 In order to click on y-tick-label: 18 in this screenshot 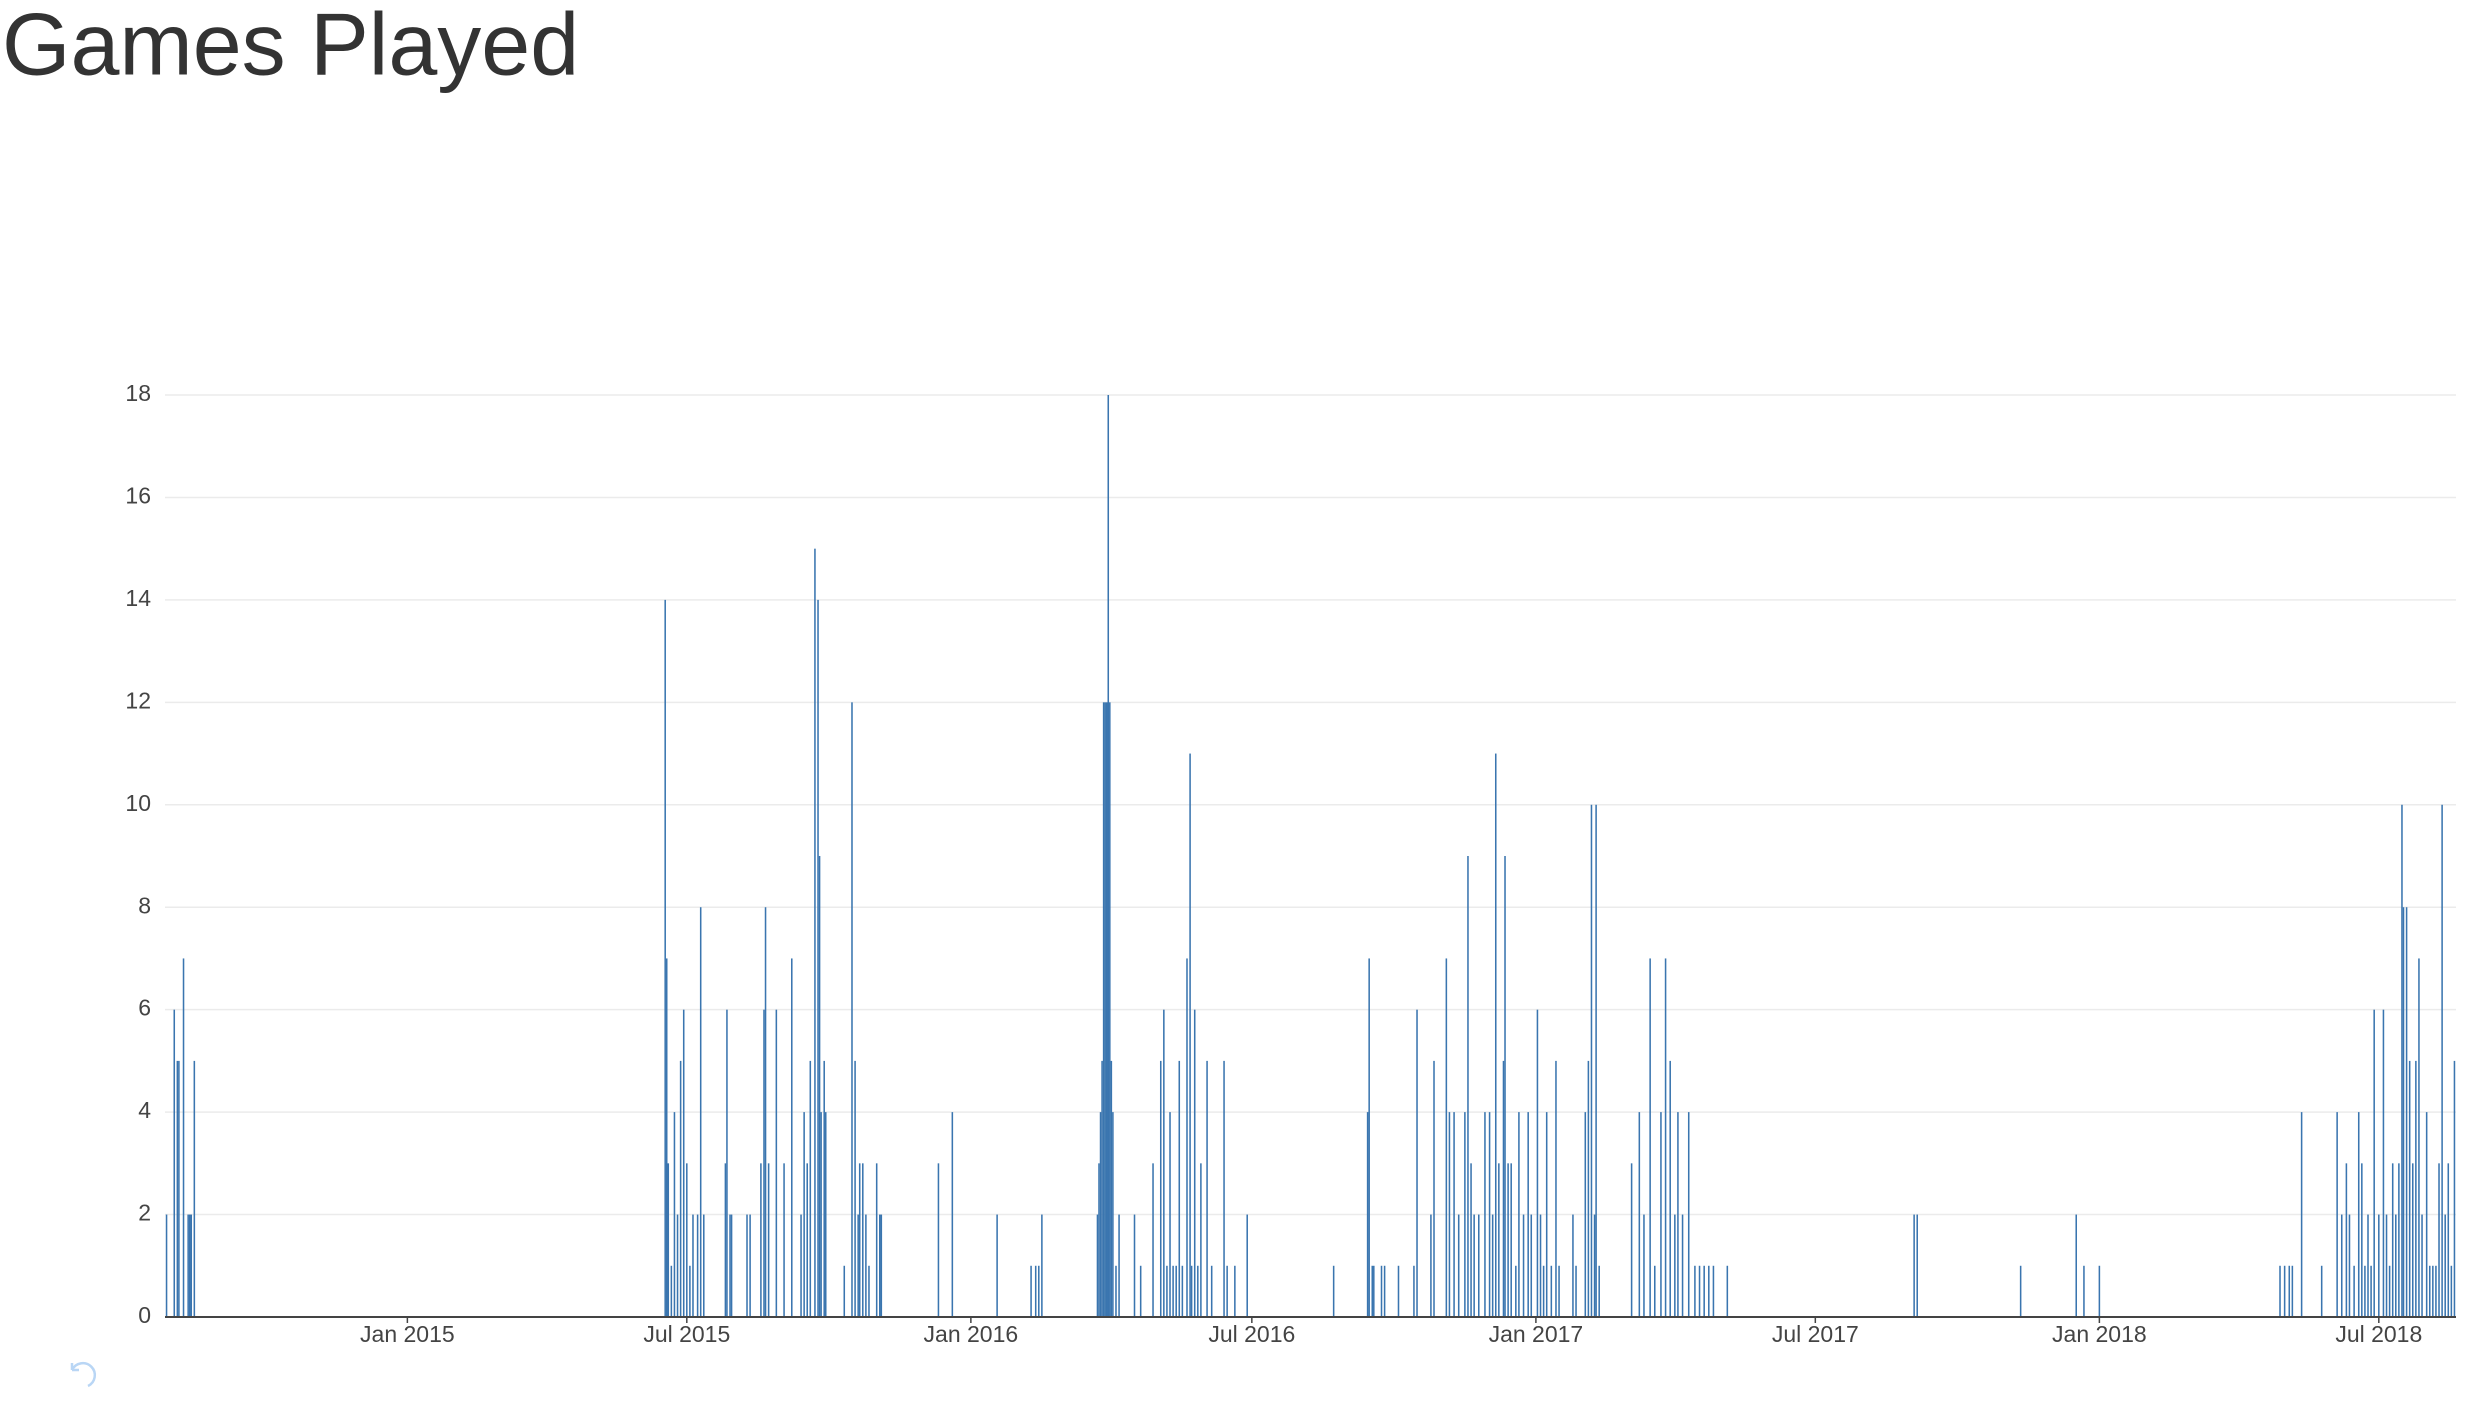, I will do `click(138, 393)`.